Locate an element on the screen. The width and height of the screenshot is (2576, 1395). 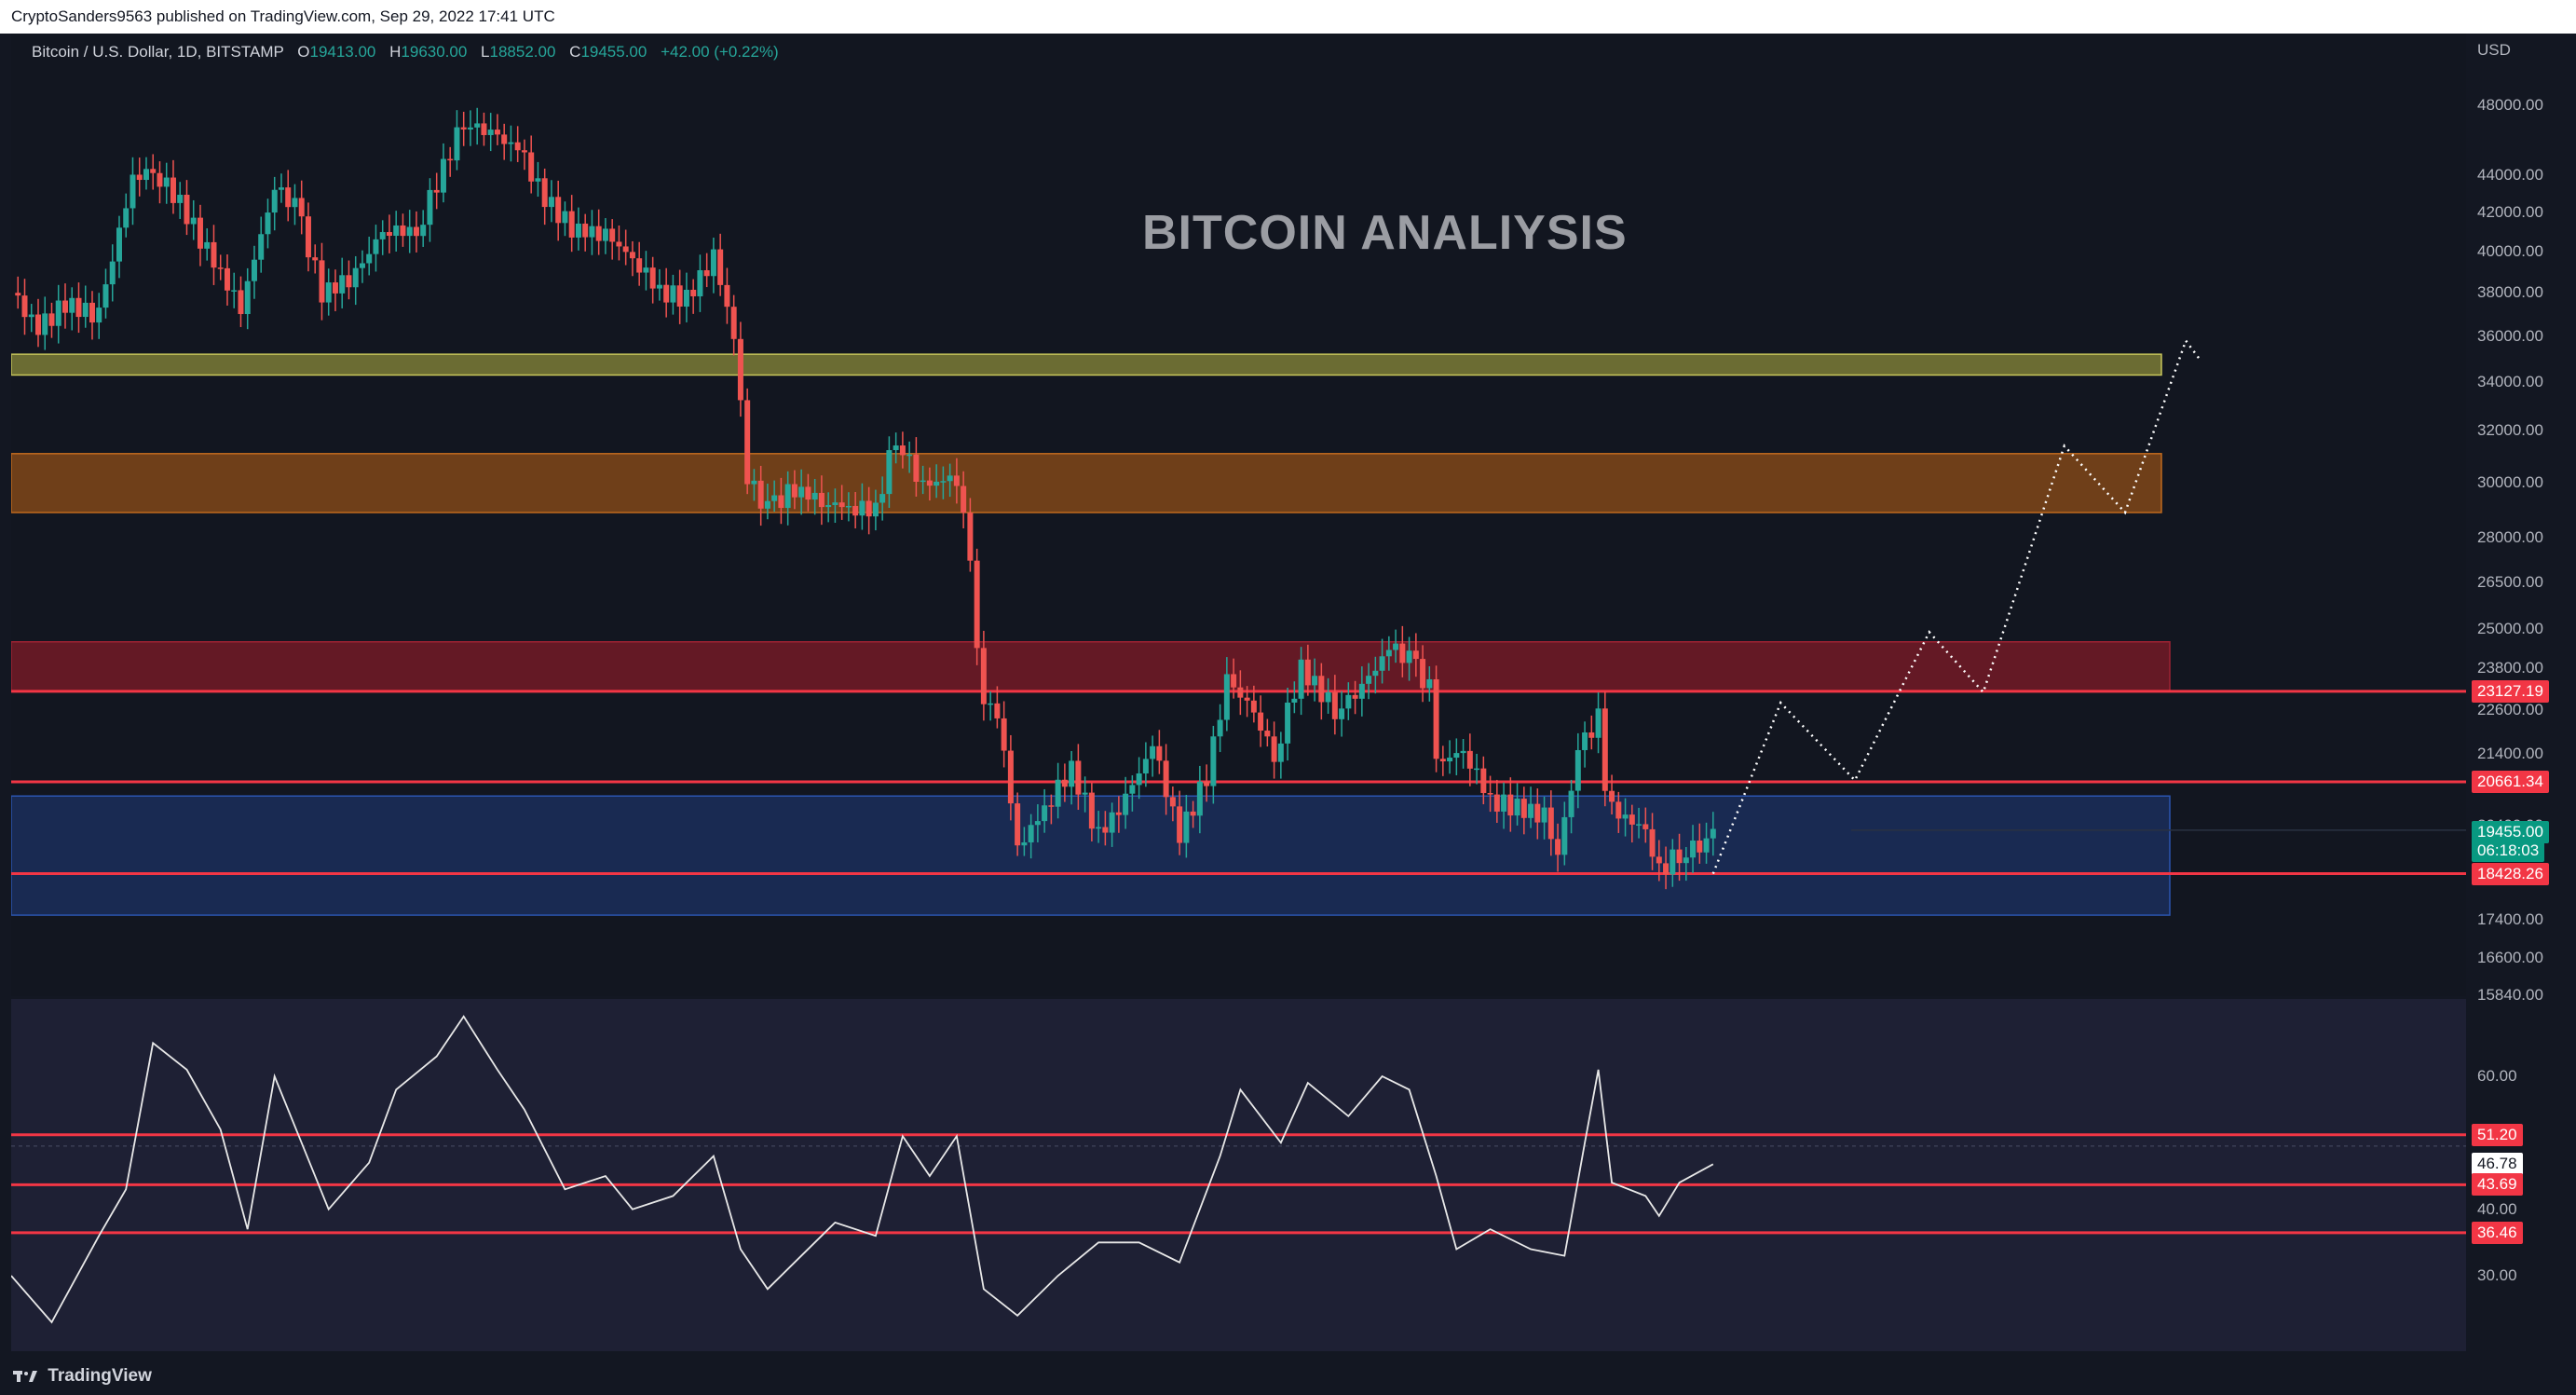
tradingview-logo: TradingView is located at coordinates (82, 1376).